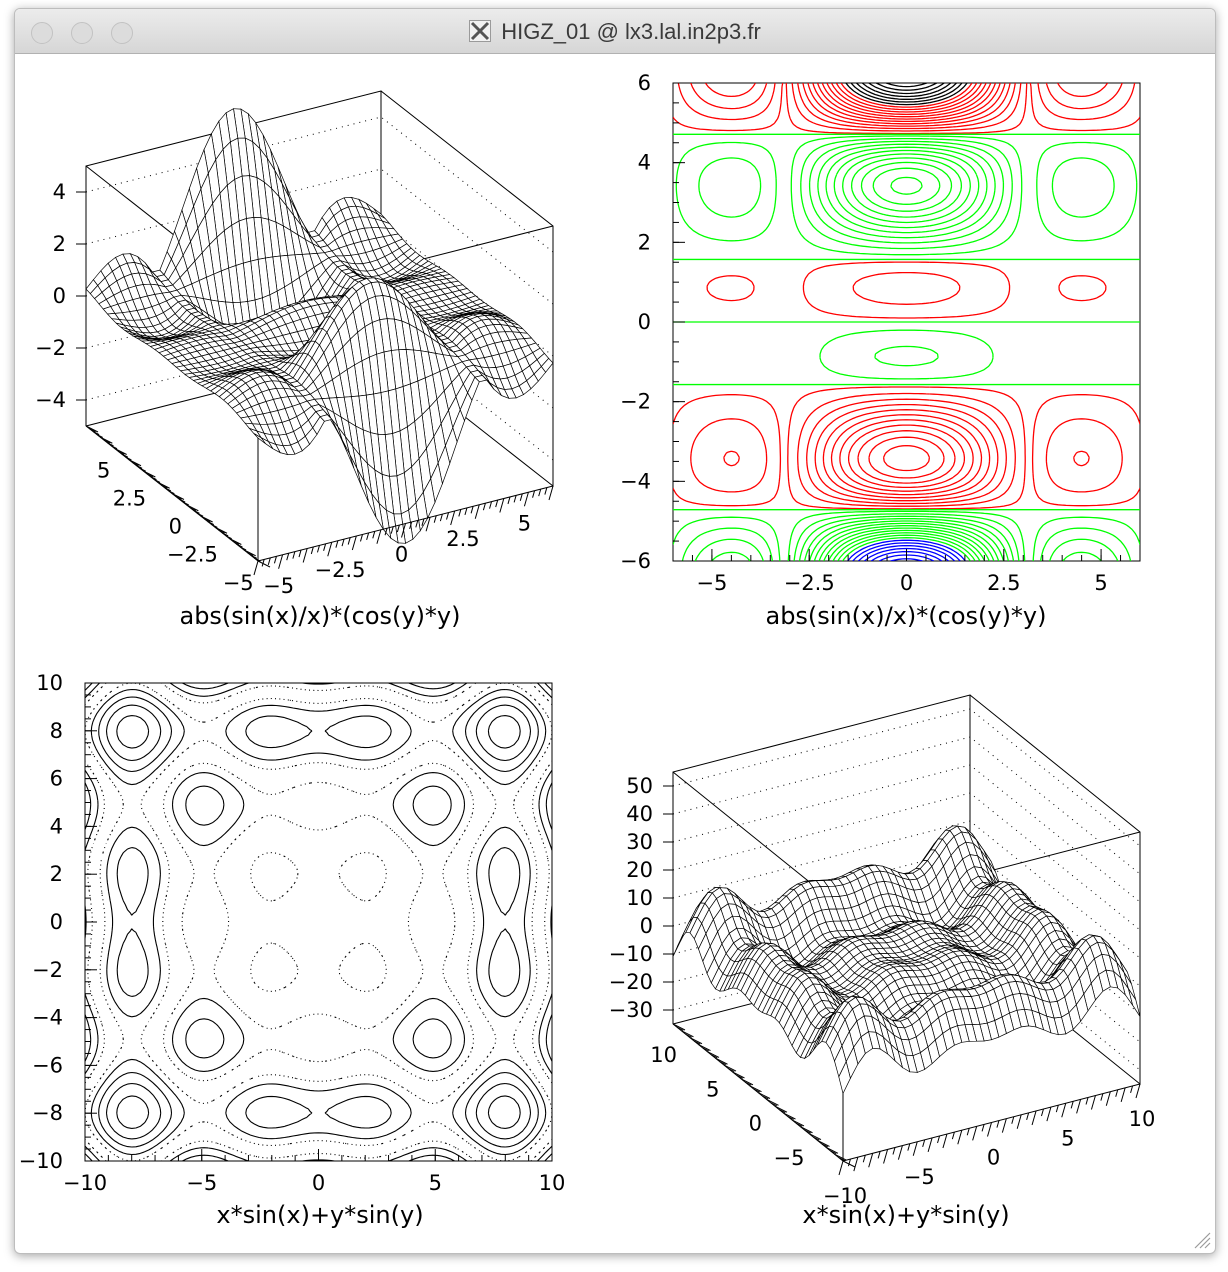 The image size is (1228, 1272). I want to click on y-tick-label: −5, so click(789, 1158).